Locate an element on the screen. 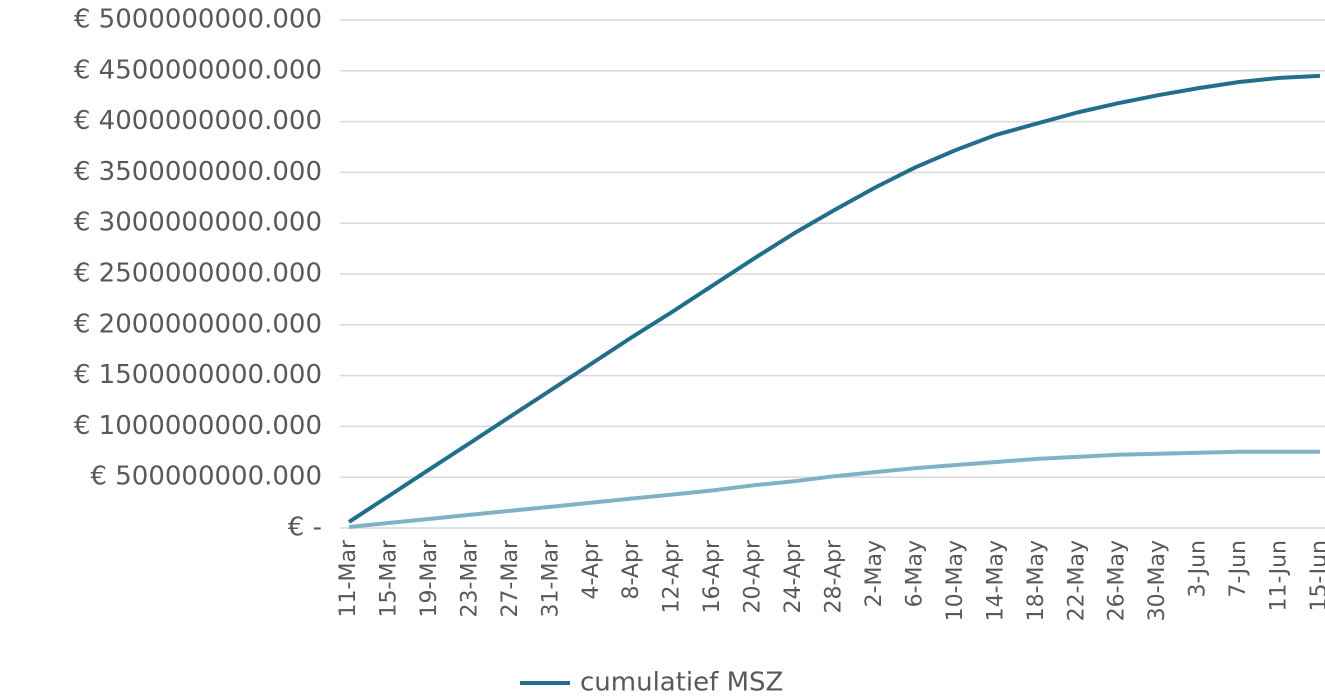 This screenshot has width=1325, height=699. x-tick-label: 18-May is located at coordinates (1036, 580).